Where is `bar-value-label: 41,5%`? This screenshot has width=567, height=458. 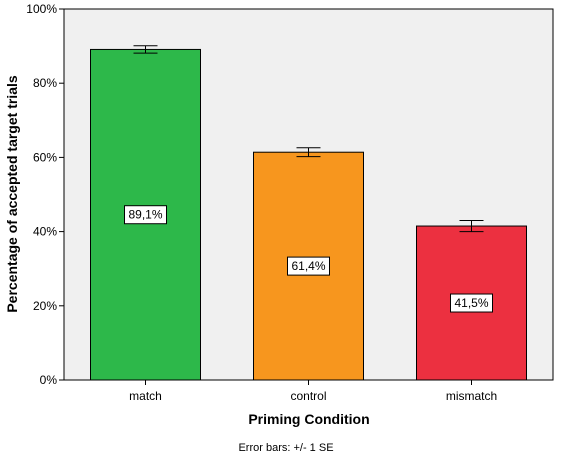
bar-value-label: 41,5% is located at coordinates (471, 303).